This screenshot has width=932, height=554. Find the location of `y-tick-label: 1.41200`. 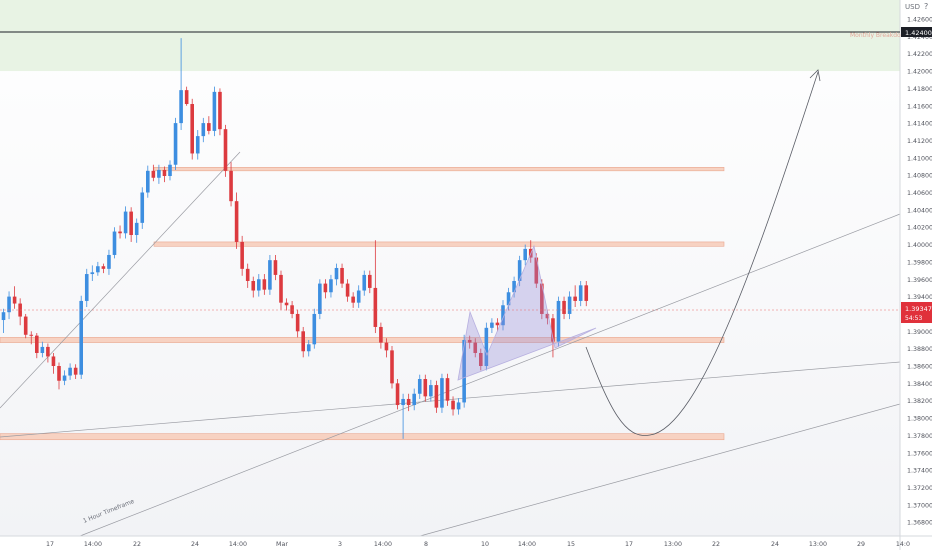

y-tick-label: 1.41200 is located at coordinates (919, 141).